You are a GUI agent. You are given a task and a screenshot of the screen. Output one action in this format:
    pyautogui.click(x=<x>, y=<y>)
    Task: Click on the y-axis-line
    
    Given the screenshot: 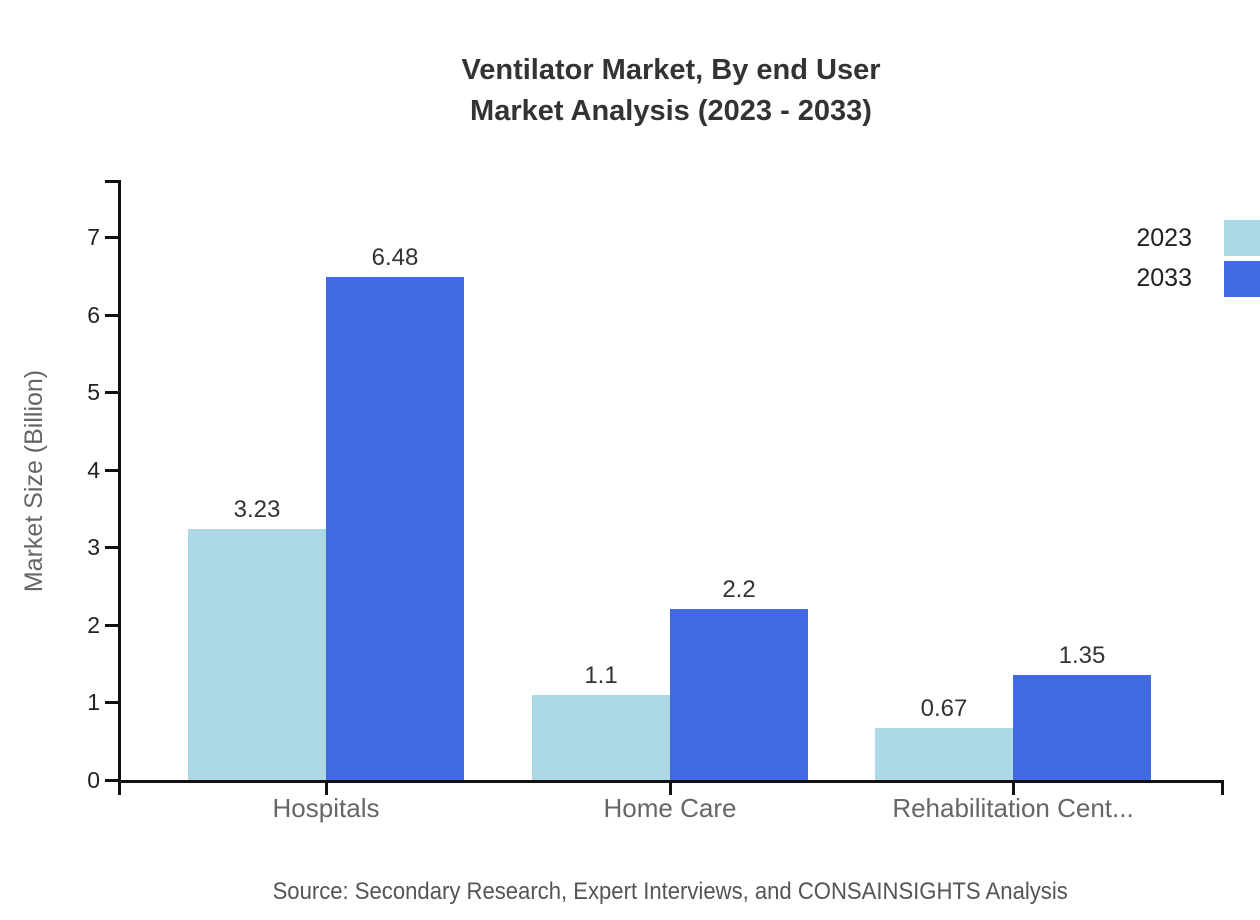 What is the action you would take?
    pyautogui.click(x=119, y=481)
    